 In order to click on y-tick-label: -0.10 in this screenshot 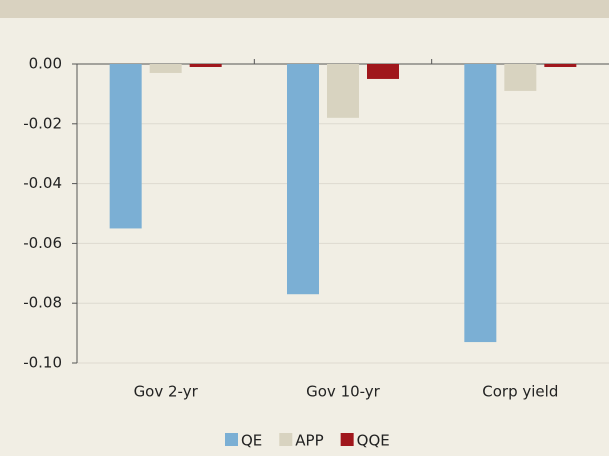, I will do `click(42, 363)`.